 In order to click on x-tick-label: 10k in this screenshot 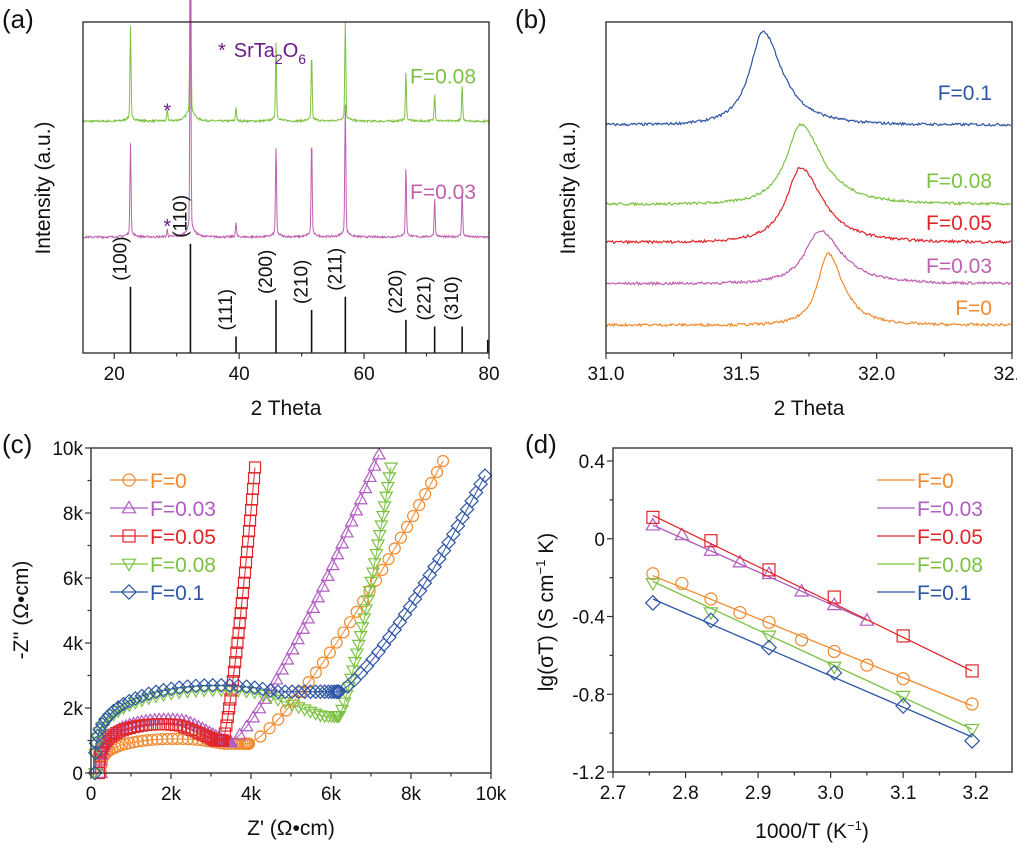, I will do `click(491, 794)`.